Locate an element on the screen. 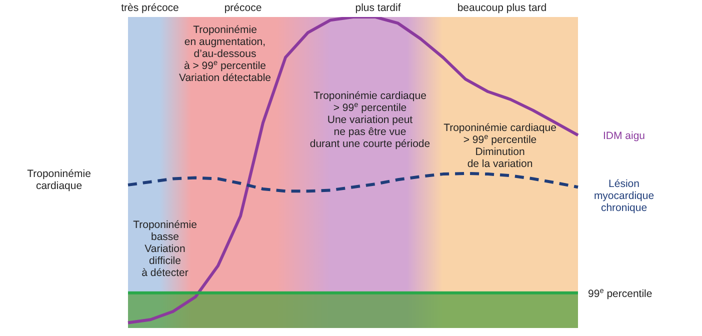 The width and height of the screenshot is (702, 336). text: précoce is located at coordinates (243, 8).